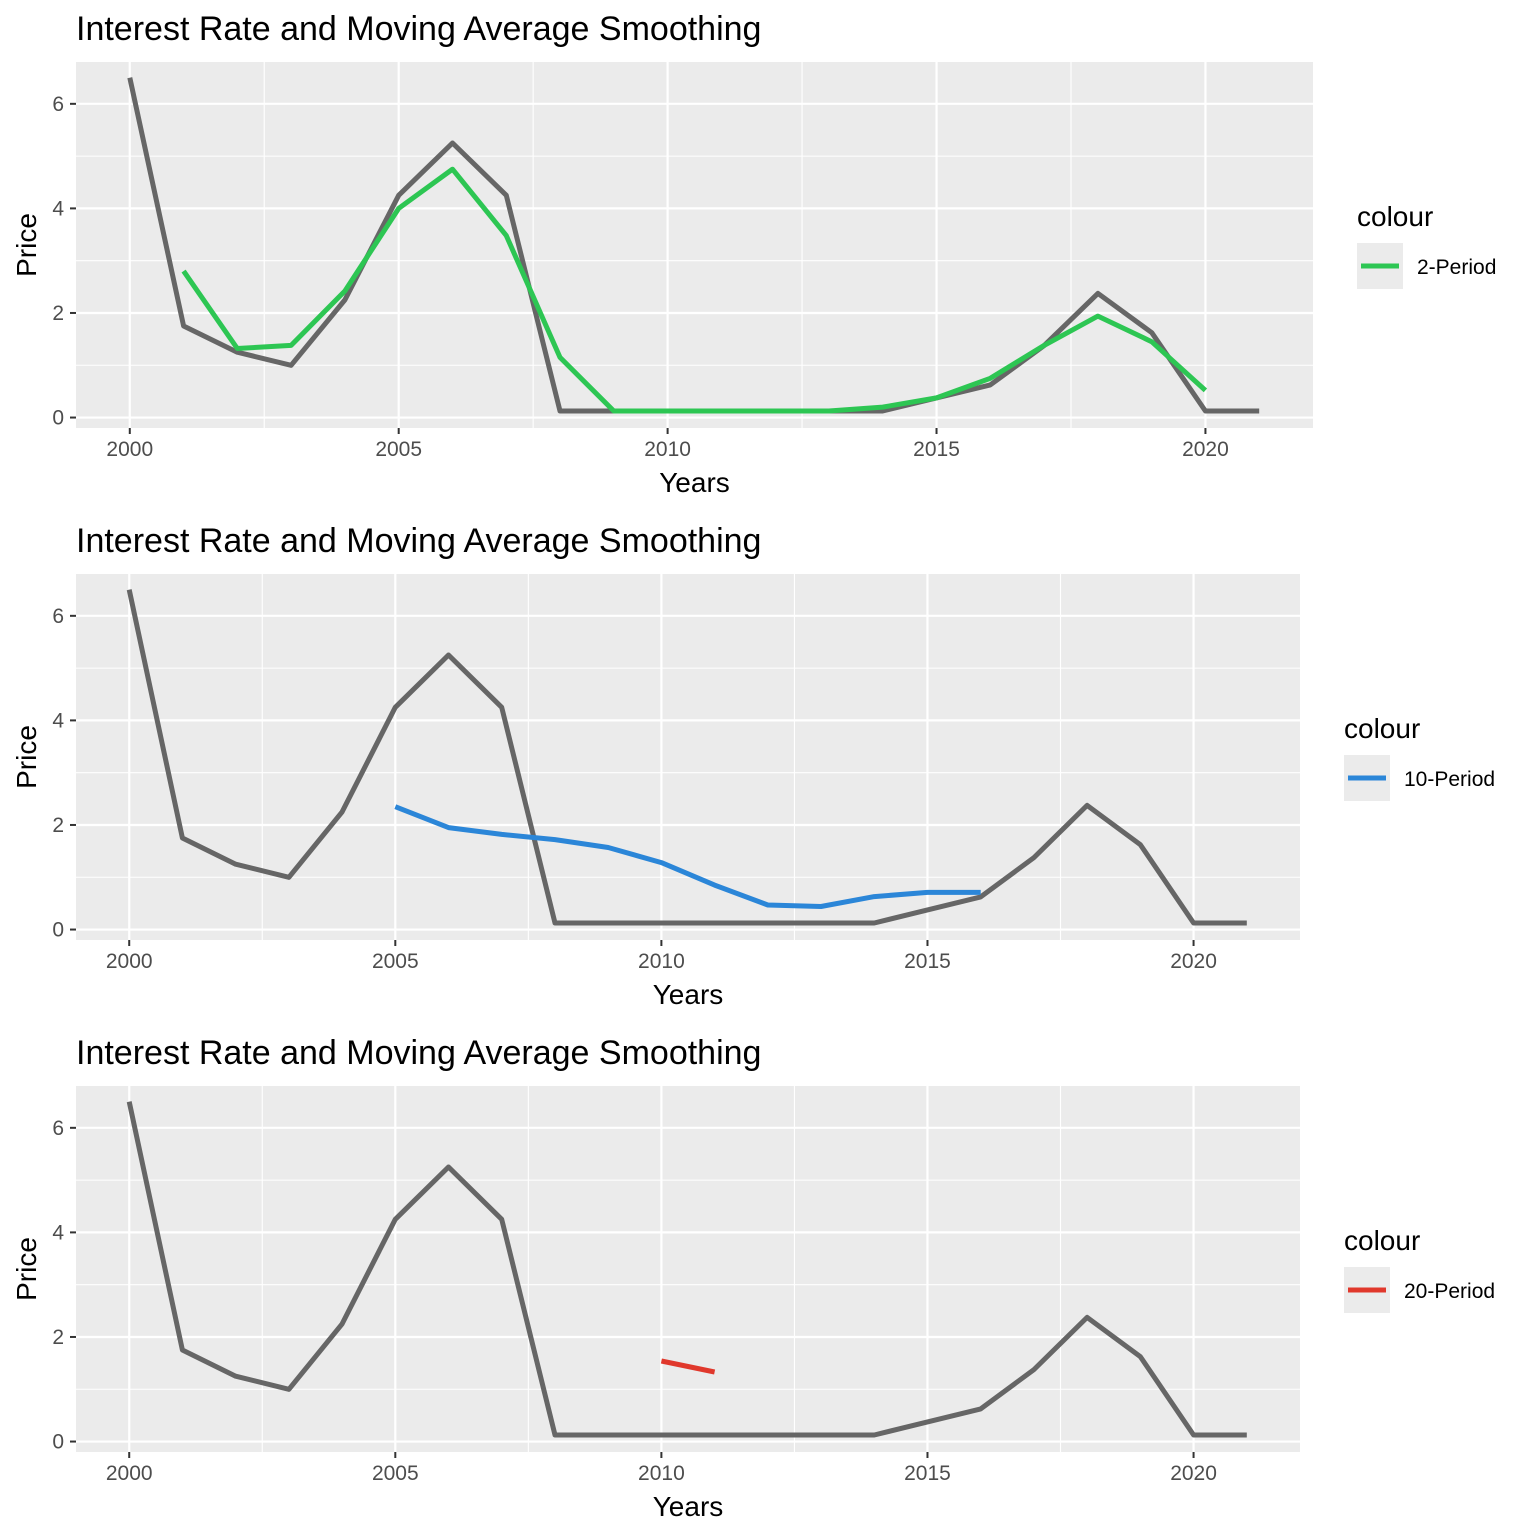 This screenshot has height=1536, width=1536. What do you see at coordinates (1426, 245) in the screenshot?
I see `legend: colour 2-Period` at bounding box center [1426, 245].